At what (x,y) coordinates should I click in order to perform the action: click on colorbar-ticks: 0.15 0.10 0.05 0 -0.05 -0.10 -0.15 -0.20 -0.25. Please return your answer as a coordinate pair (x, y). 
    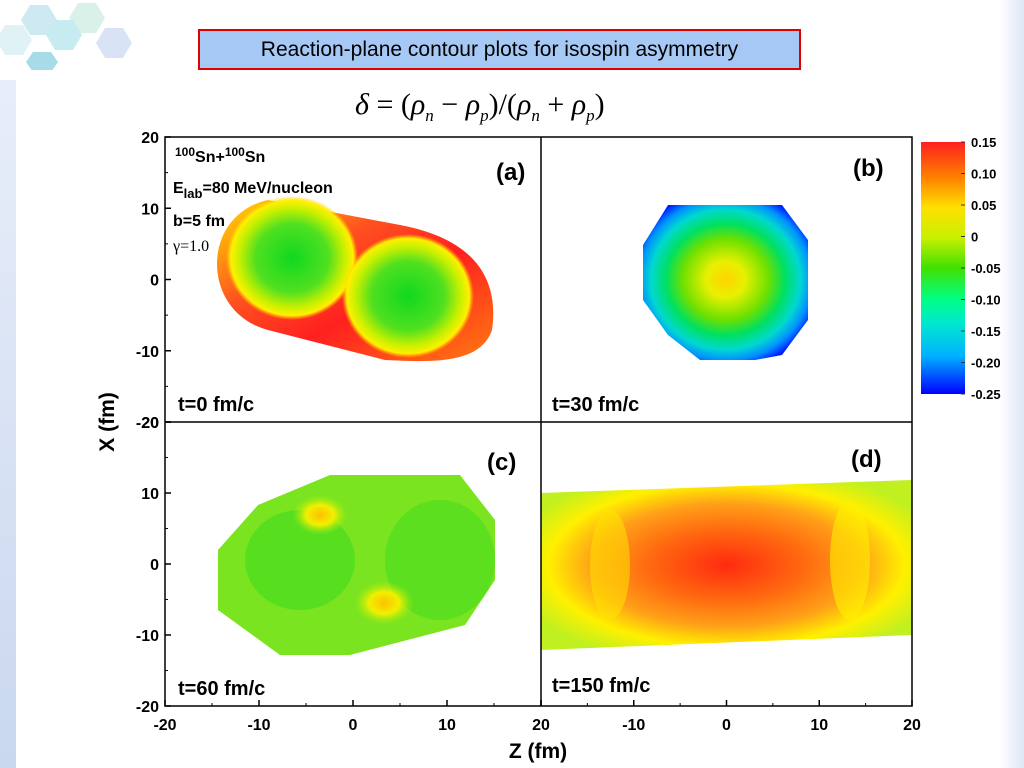
    Looking at the image, I should click on (981, 268).